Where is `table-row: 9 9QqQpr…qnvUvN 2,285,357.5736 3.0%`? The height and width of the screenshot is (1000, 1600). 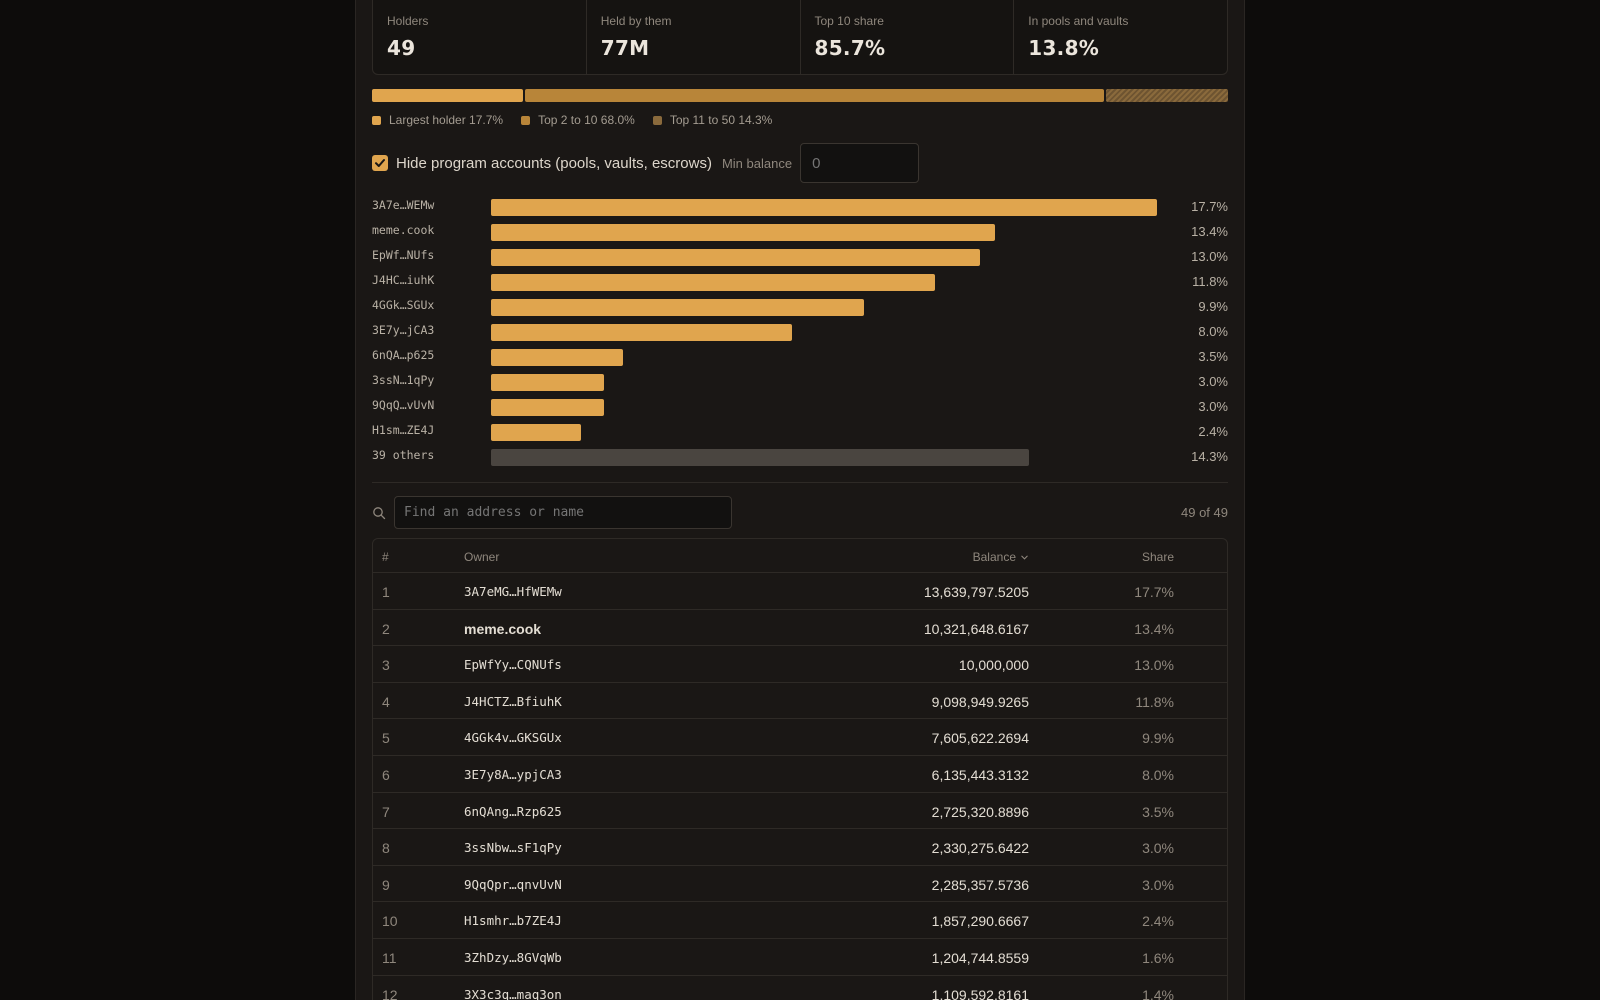
table-row: 9 9QqQpr…qnvUvN 2,285,357.5736 3.0% is located at coordinates (800, 884).